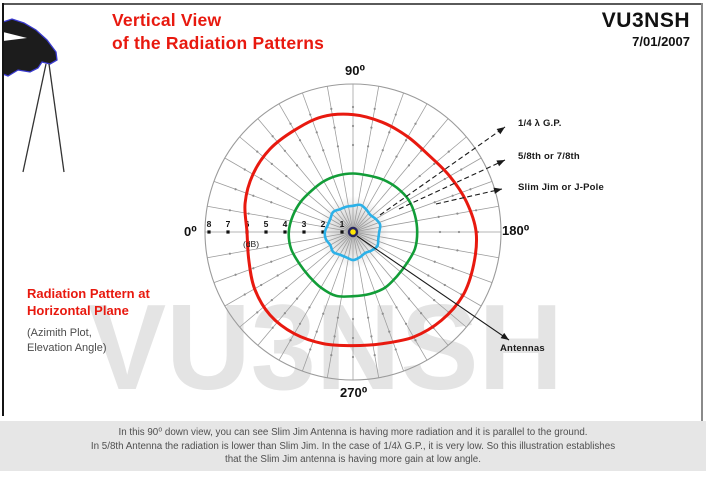 Image resolution: width=706 pixels, height=486 pixels. What do you see at coordinates (522, 348) in the screenshot?
I see `label-antennas: Antennas` at bounding box center [522, 348].